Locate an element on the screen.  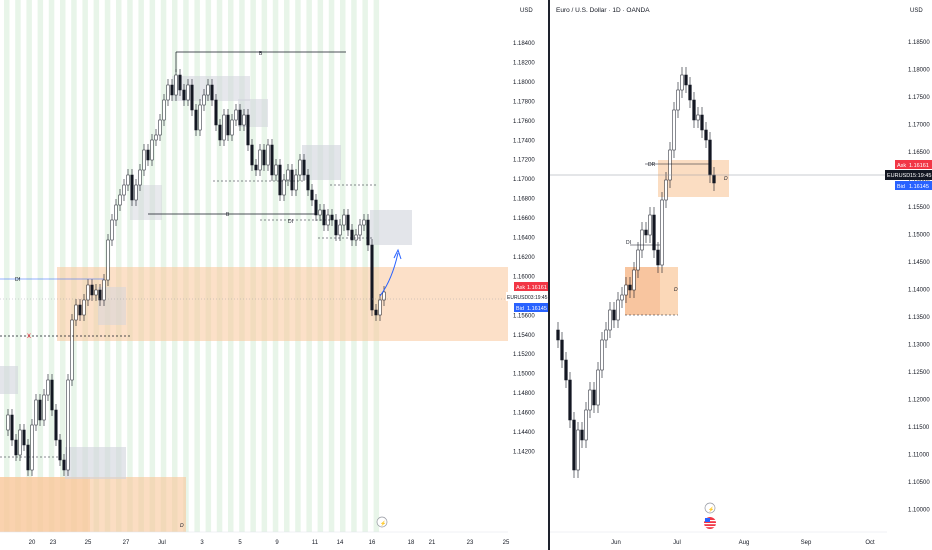
panel-divider is located at coordinates (549, 275).